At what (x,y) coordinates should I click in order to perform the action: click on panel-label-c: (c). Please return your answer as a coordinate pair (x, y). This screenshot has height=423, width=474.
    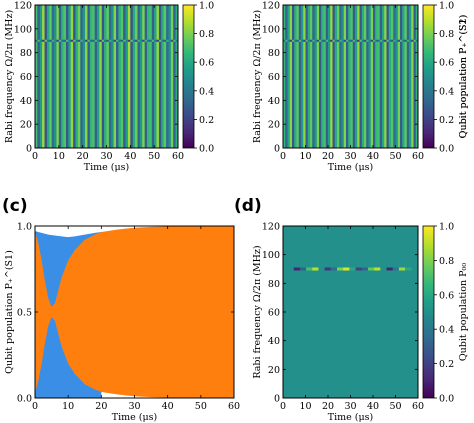
    Looking at the image, I should click on (15, 206).